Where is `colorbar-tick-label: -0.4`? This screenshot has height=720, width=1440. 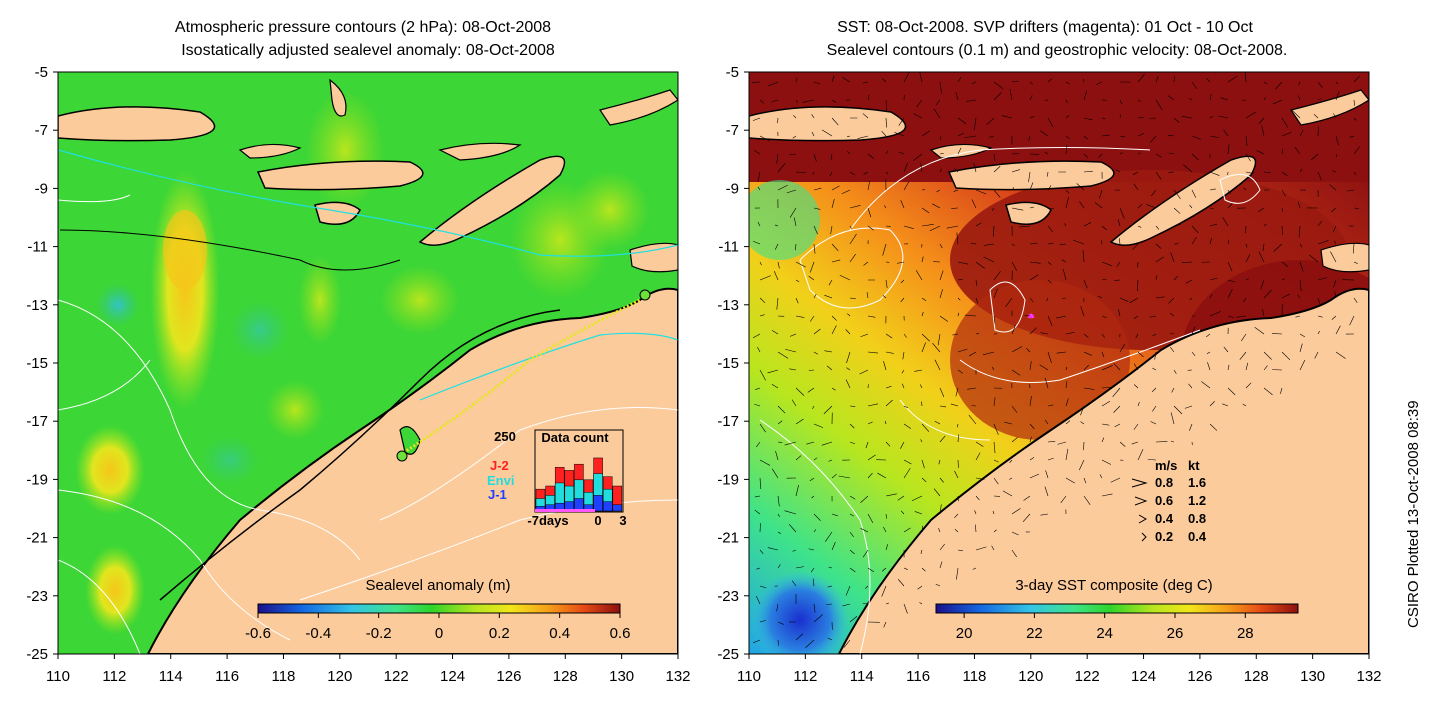
colorbar-tick-label: -0.4 is located at coordinates (318, 633).